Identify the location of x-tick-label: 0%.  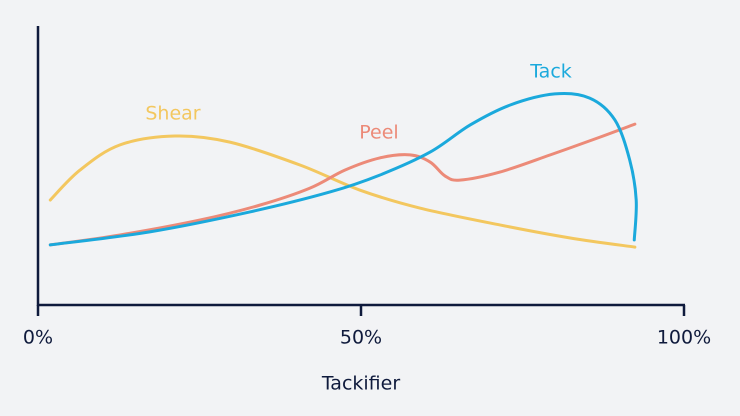
(38, 338).